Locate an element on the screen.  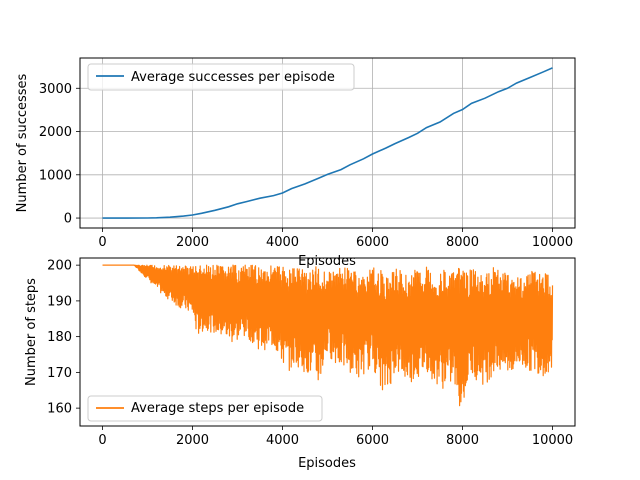
successes-legend: Average successes per episode is located at coordinates (221, 77).